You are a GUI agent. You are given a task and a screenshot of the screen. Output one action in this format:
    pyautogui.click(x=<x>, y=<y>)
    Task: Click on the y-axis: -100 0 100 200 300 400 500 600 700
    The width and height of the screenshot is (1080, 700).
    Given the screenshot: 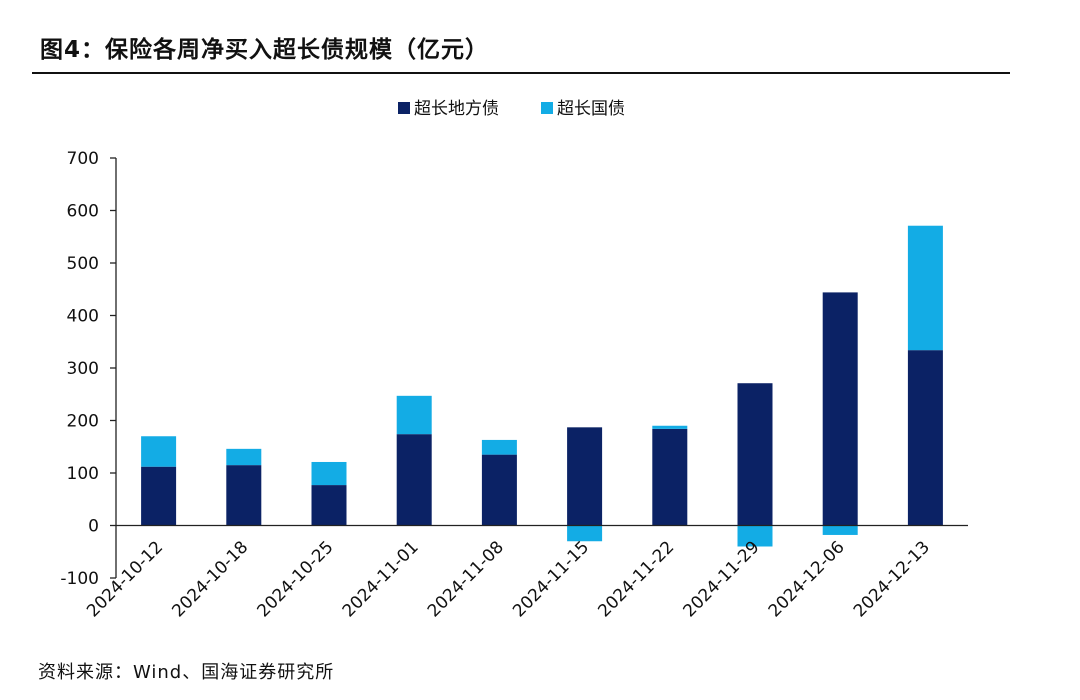 What is the action you would take?
    pyautogui.click(x=88, y=369)
    